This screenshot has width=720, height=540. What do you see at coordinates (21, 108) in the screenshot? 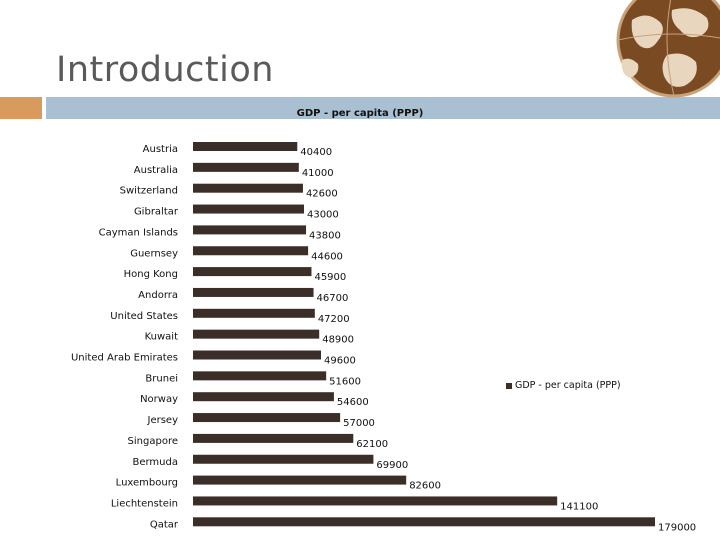
I see `title-accent-orange` at bounding box center [21, 108].